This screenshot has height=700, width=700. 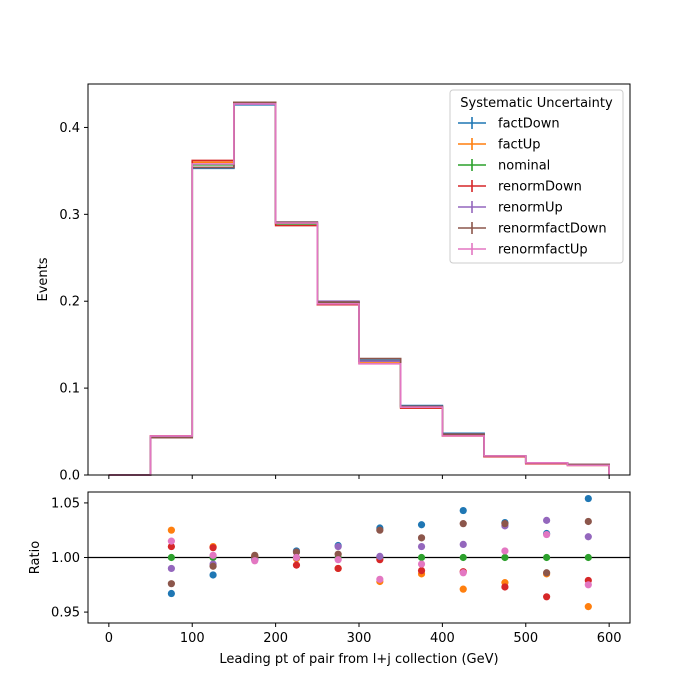 I want to click on bottom-y-tick-label: 0.95, so click(x=65, y=613).